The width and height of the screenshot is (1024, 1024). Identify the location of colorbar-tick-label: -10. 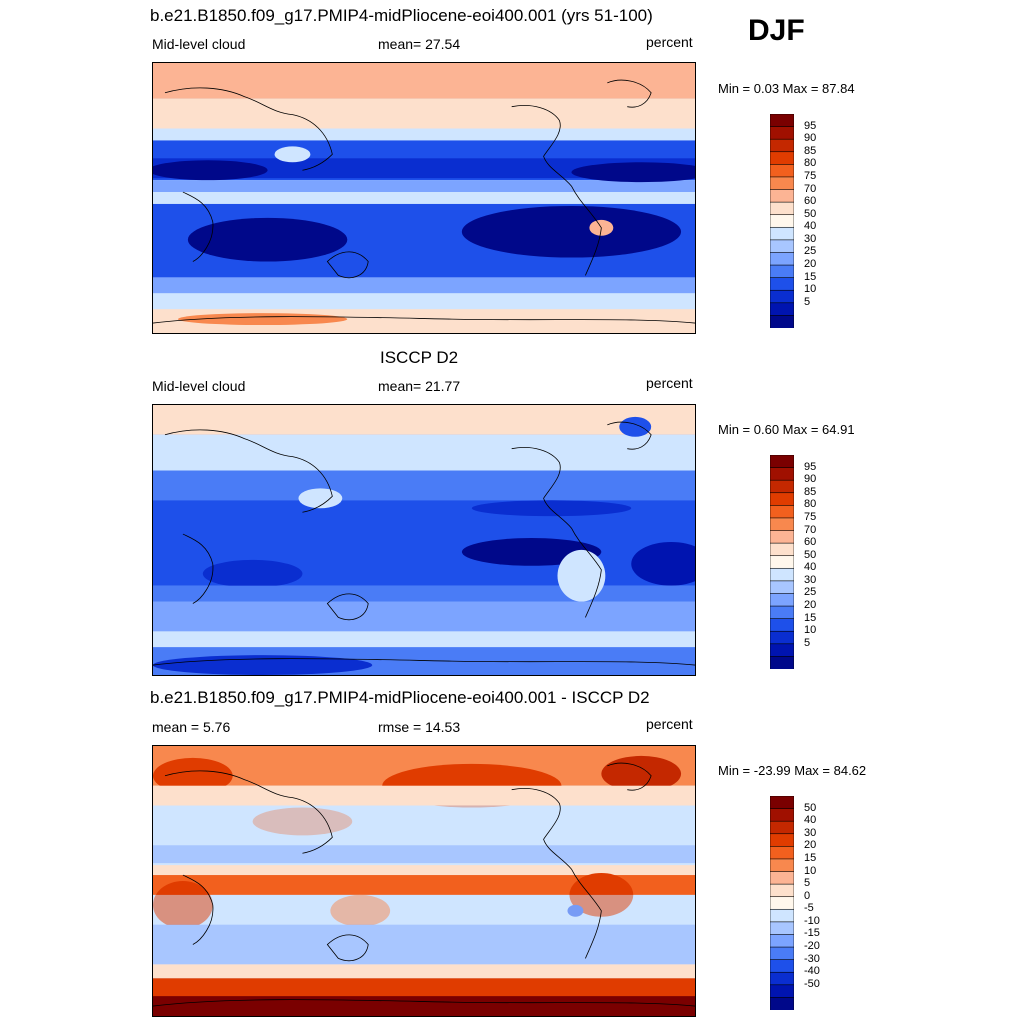
(812, 920).